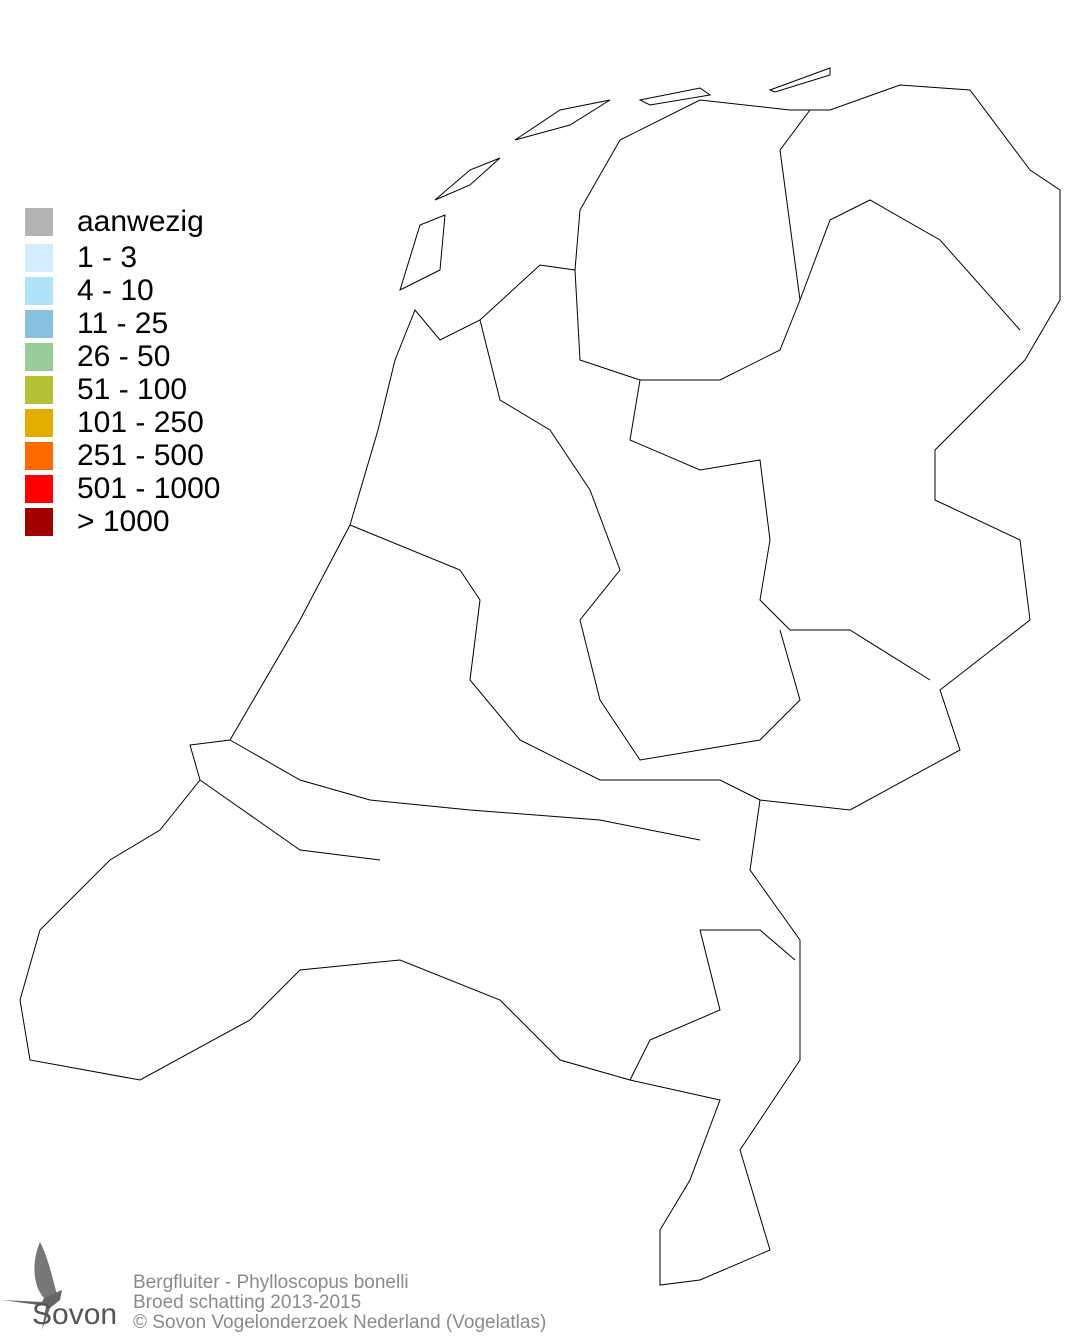  I want to click on legend-item: 4 - 10, so click(122, 290).